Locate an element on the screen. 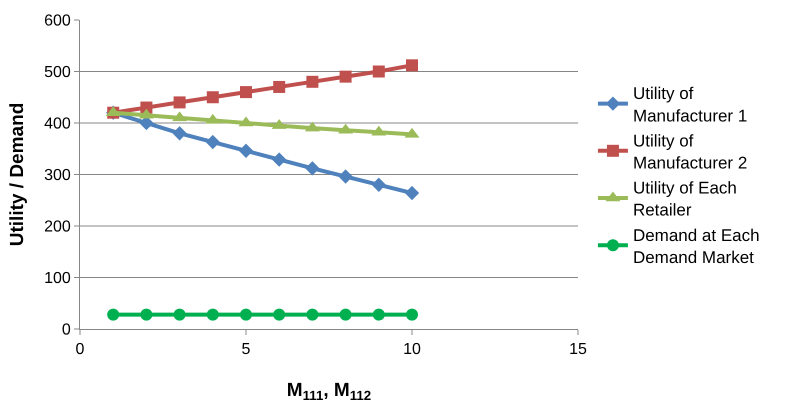  x-tick-label: 15 is located at coordinates (578, 349).